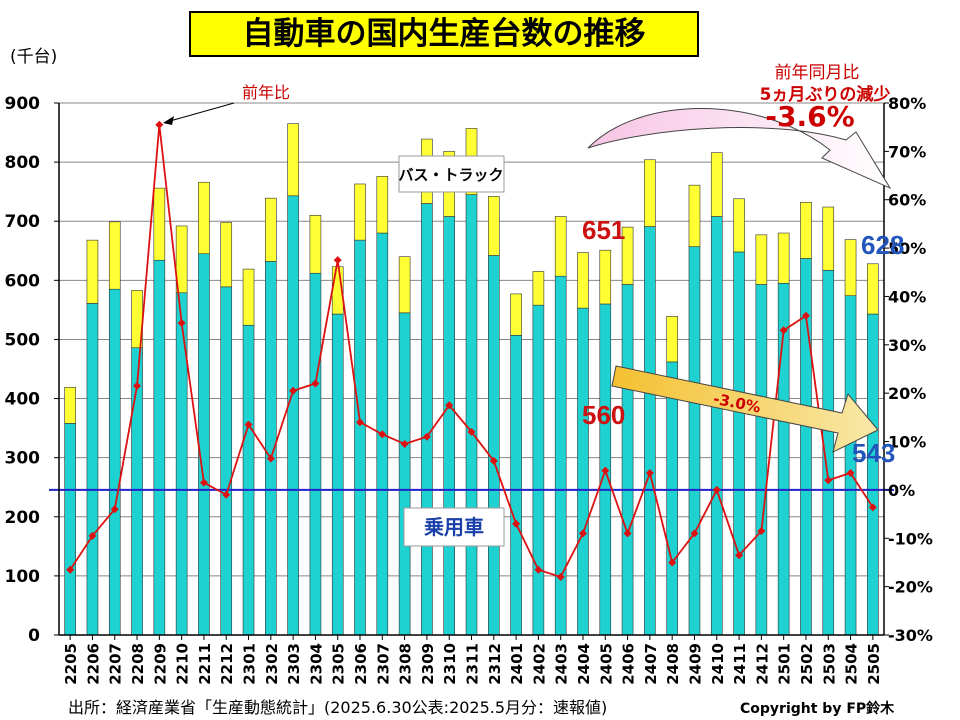 The image size is (960, 720). What do you see at coordinates (93, 664) in the screenshot?
I see `x-tick-label: 2206` at bounding box center [93, 664].